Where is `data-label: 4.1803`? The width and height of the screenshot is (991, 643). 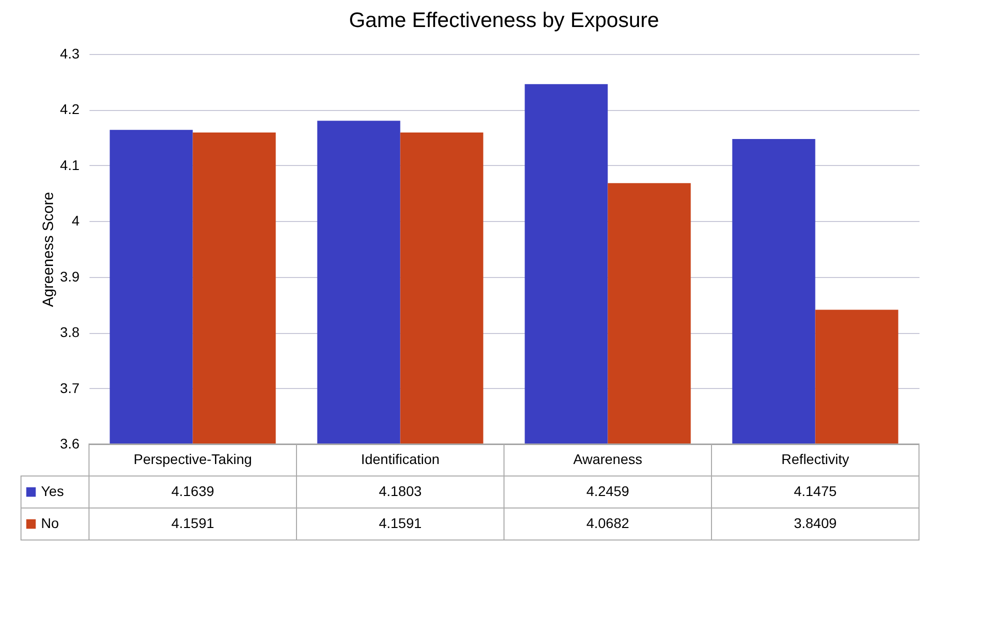
data-label: 4.1803 is located at coordinates (400, 491).